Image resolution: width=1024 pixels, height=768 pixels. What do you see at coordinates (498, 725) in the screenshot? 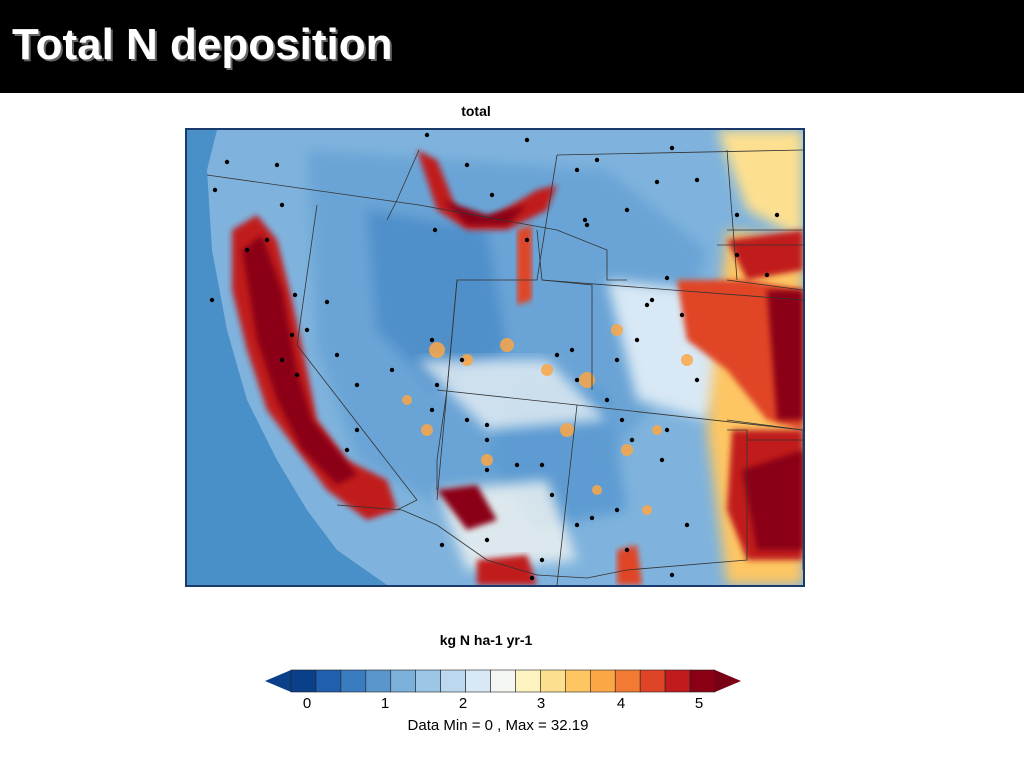
I see `data-range-text: Data Min = 0 , Max = 32.19` at bounding box center [498, 725].